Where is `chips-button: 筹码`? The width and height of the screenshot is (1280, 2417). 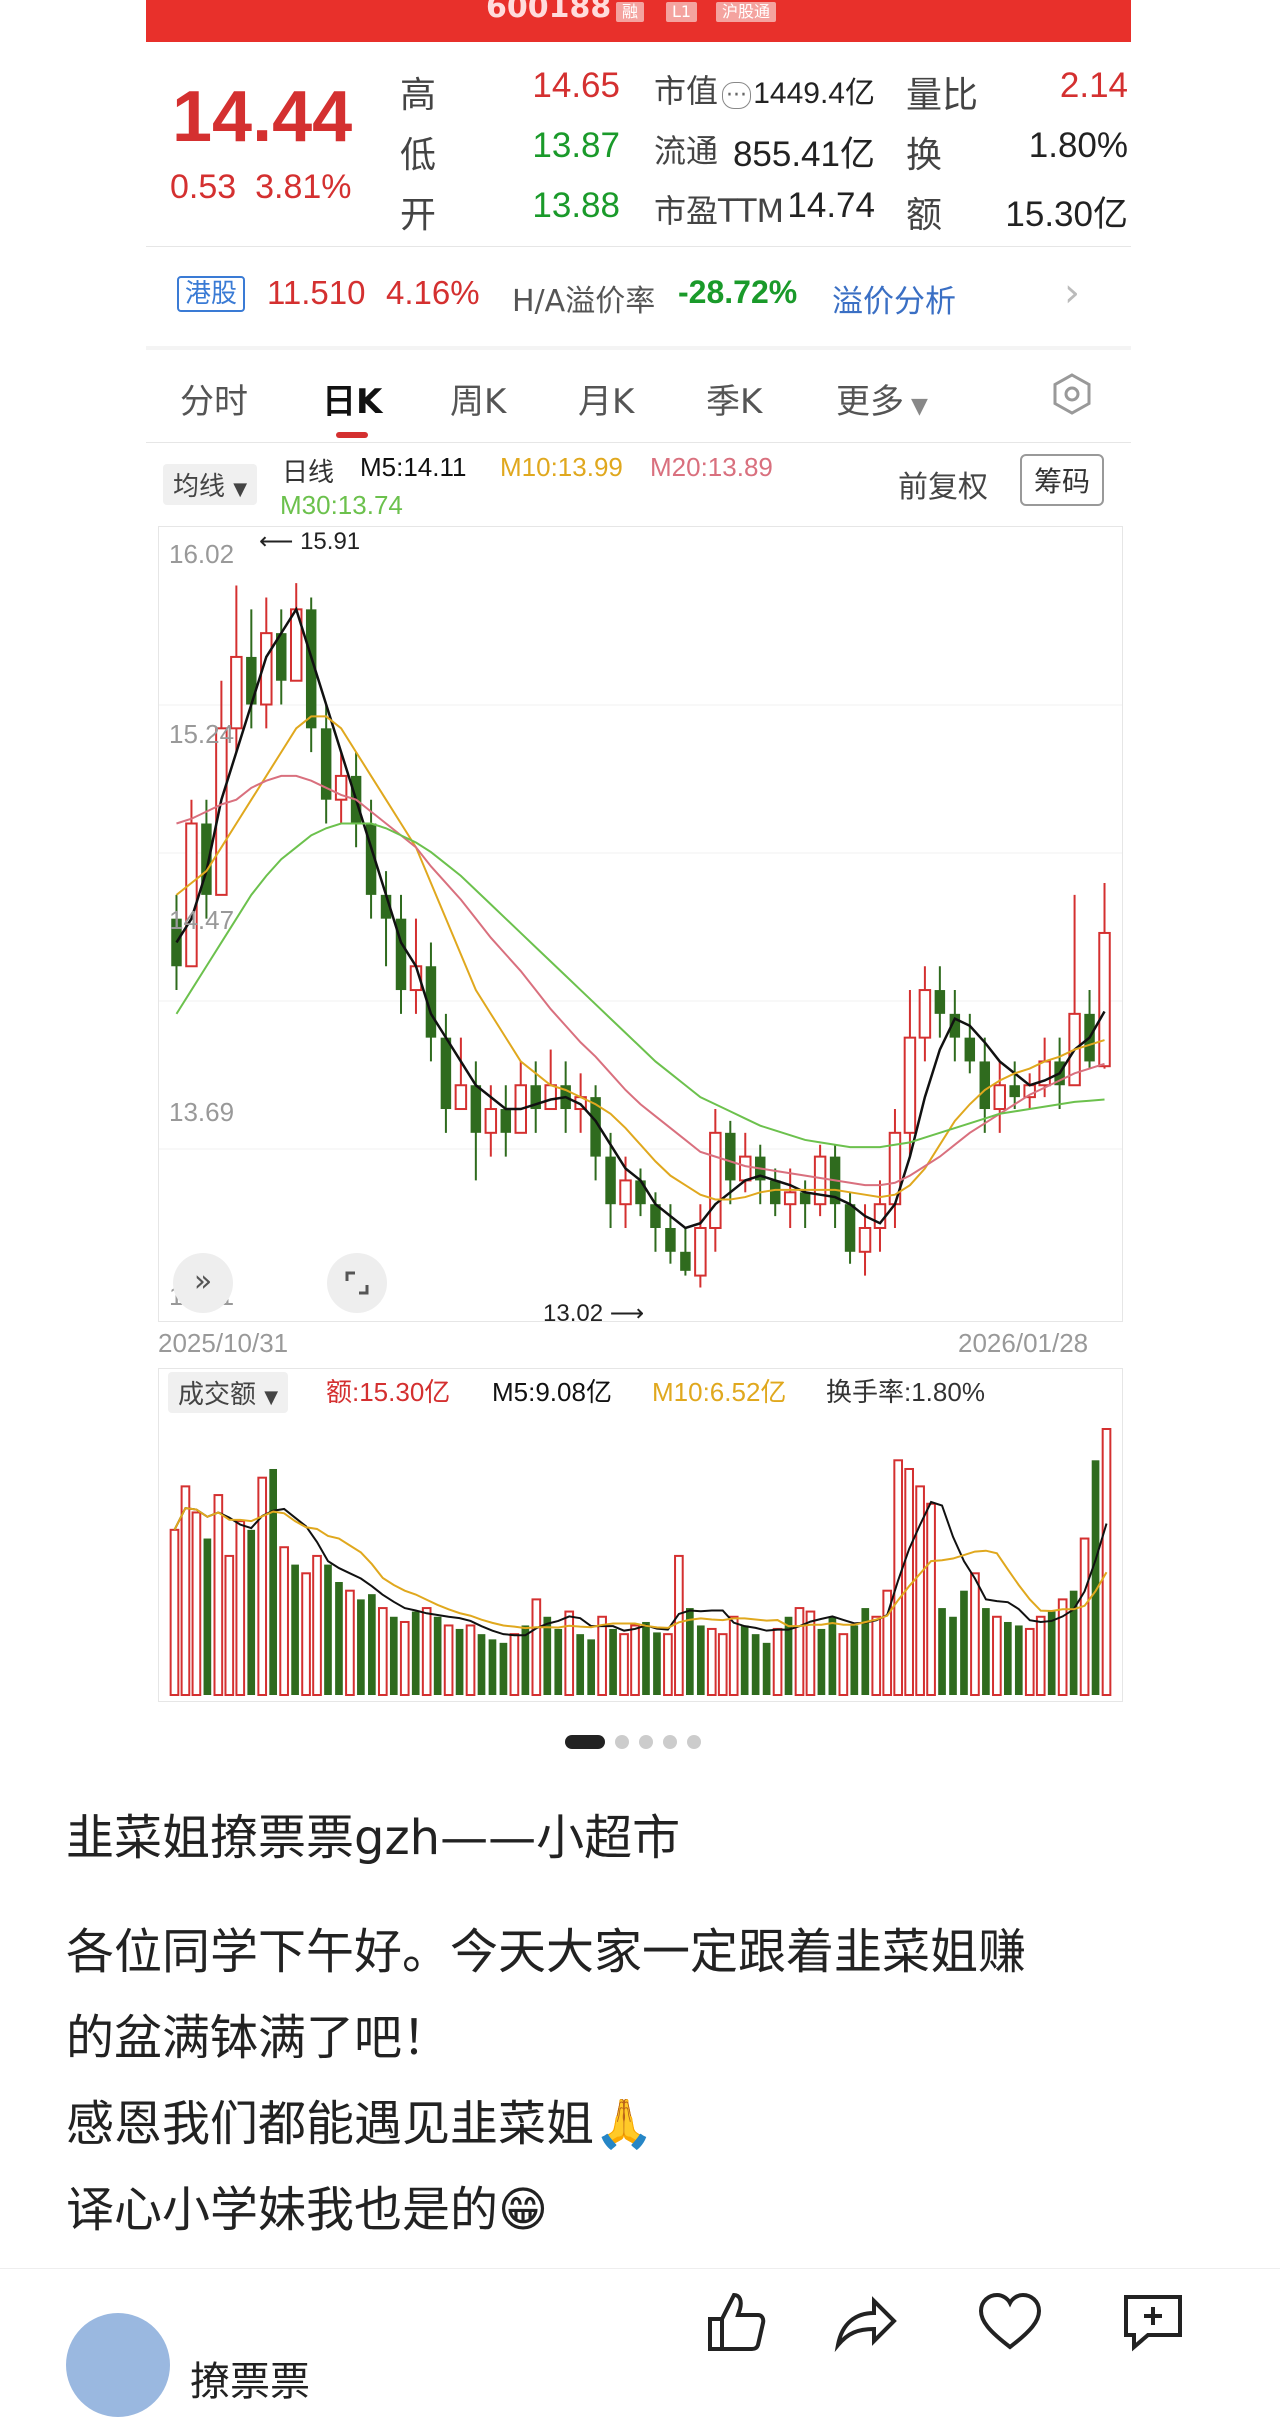 chips-button: 筹码 is located at coordinates (1062, 480).